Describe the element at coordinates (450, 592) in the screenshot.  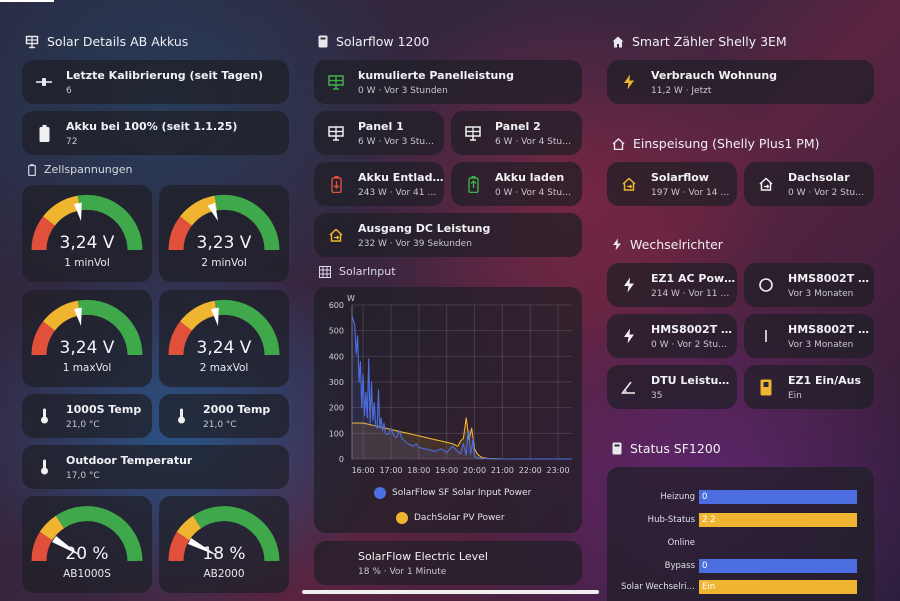
I see `home-indicator` at that location.